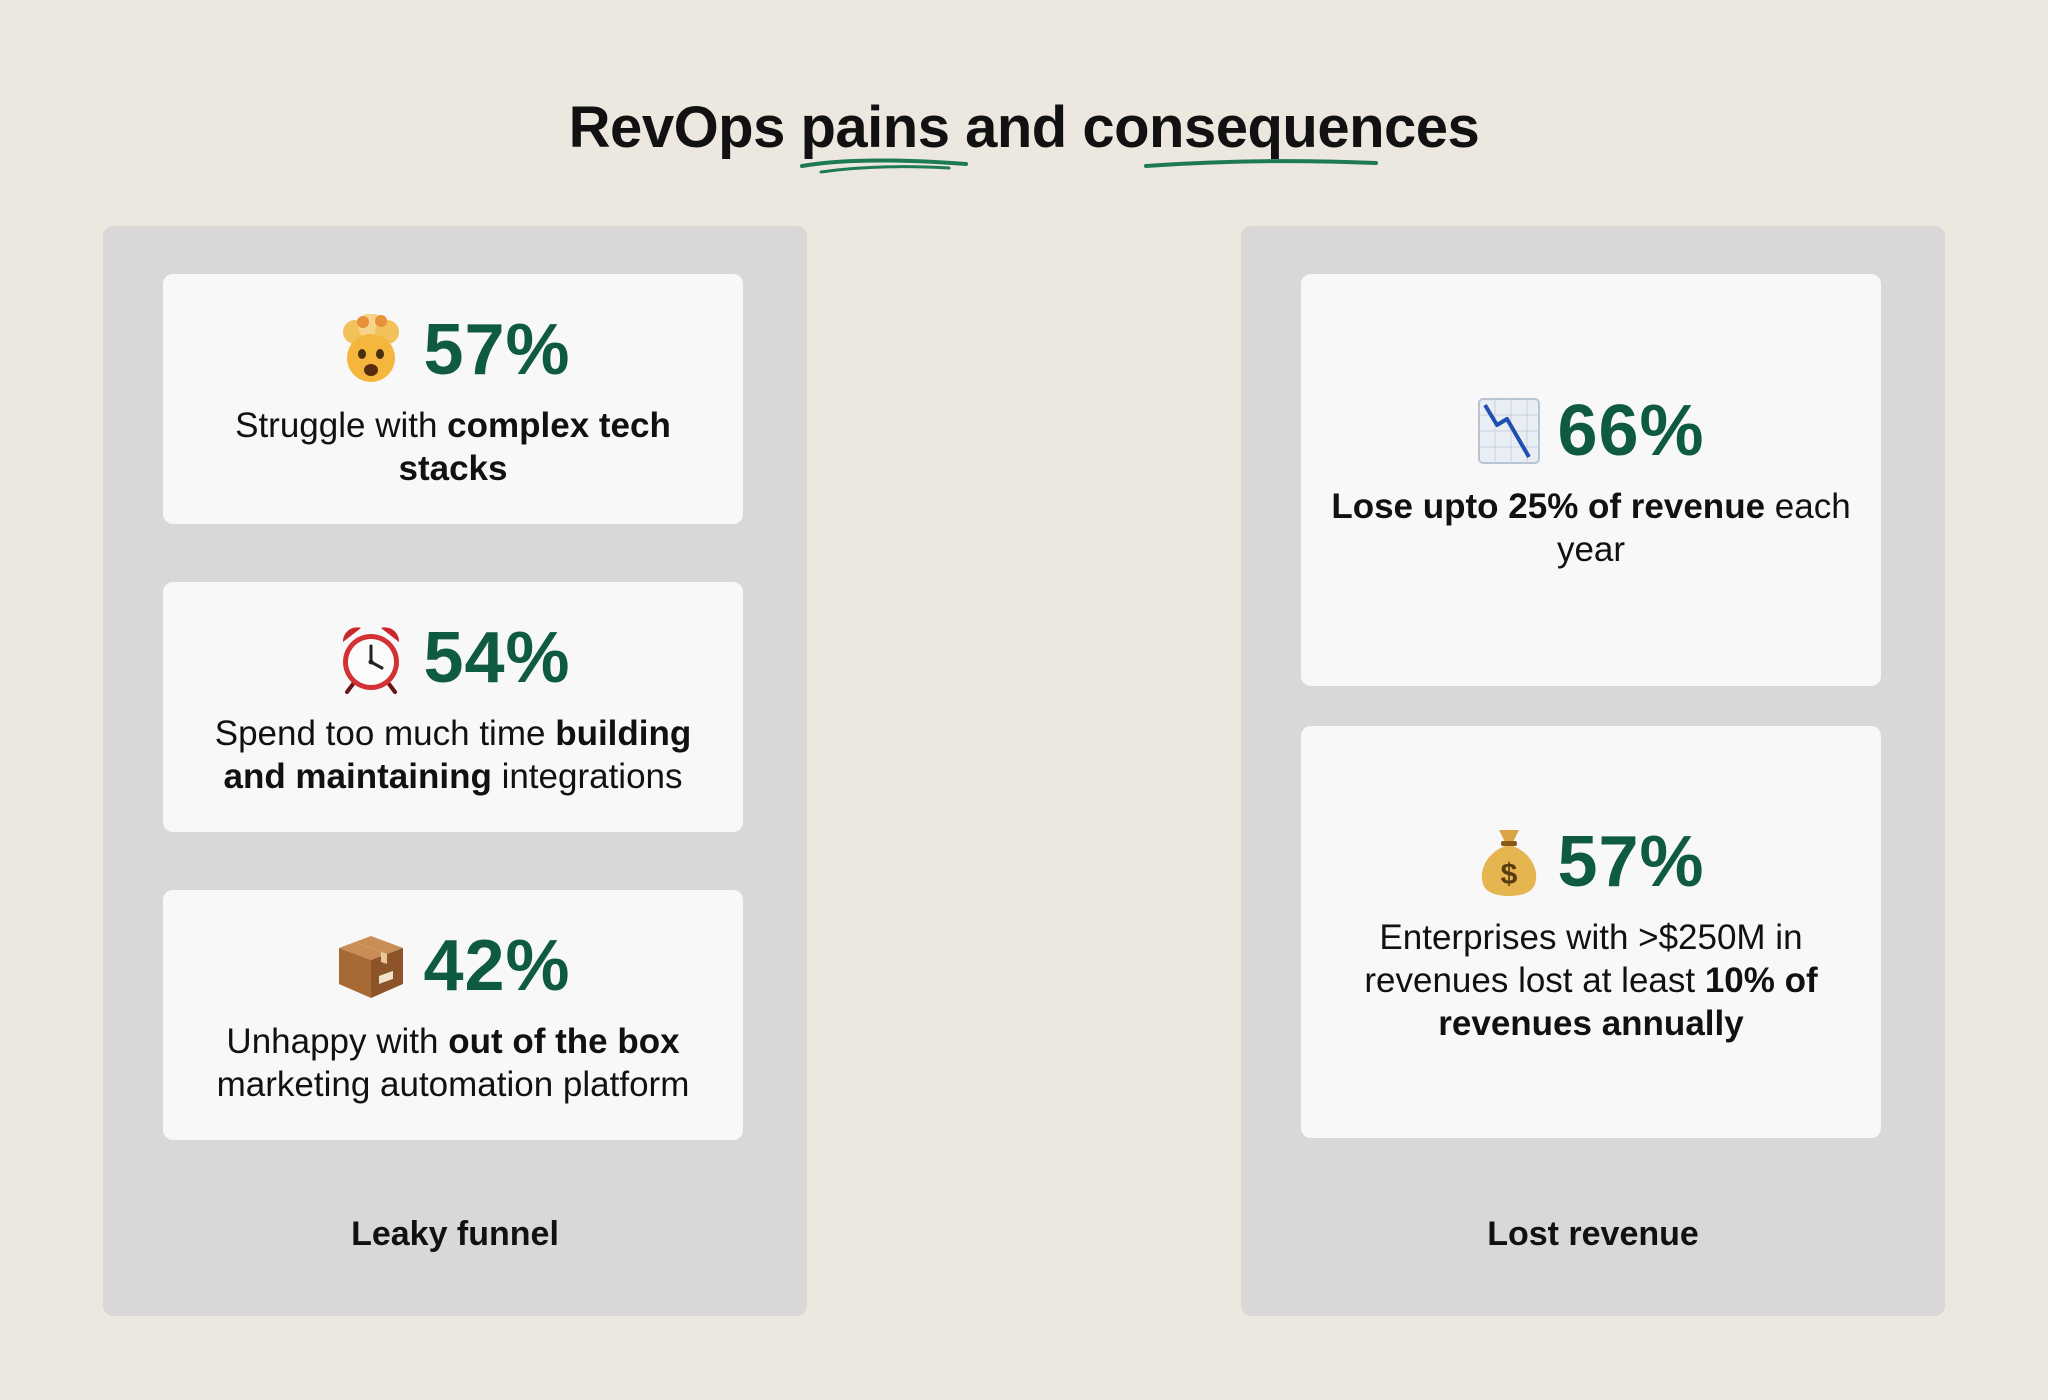 This screenshot has width=2048, height=1400. I want to click on chart-decreasing-icon, so click(1509, 431).